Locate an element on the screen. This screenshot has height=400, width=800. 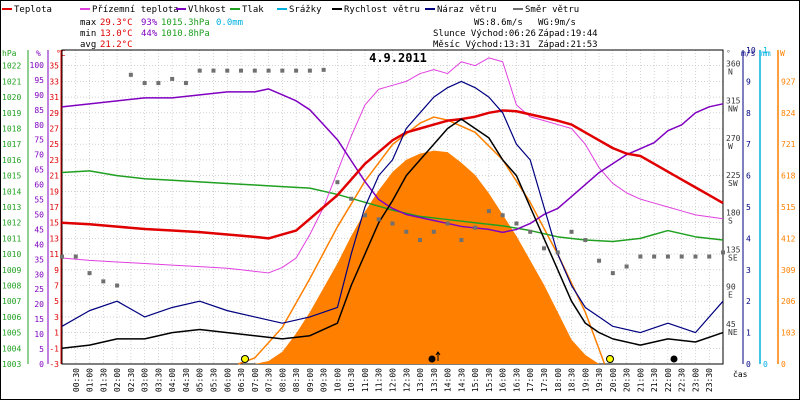
info-moon: Měsíc Východ:13:31 is located at coordinates (482, 45).